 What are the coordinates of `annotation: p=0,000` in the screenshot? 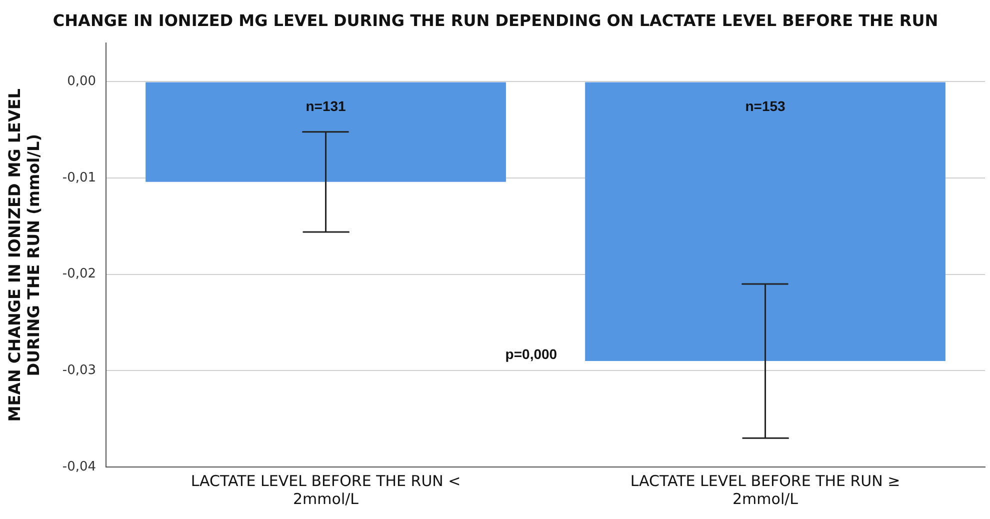 It's located at (531, 354).